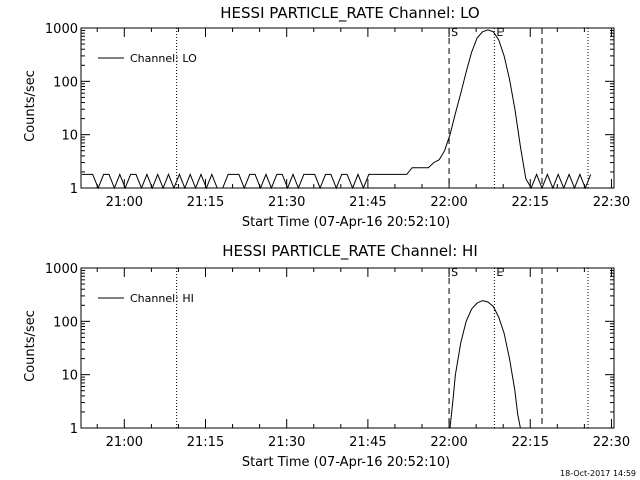 The image size is (640, 480). Describe the element at coordinates (346, 222) in the screenshot. I see `x-axis-label-lo: Start Time (07-Apr-16 20:52:10)` at that location.